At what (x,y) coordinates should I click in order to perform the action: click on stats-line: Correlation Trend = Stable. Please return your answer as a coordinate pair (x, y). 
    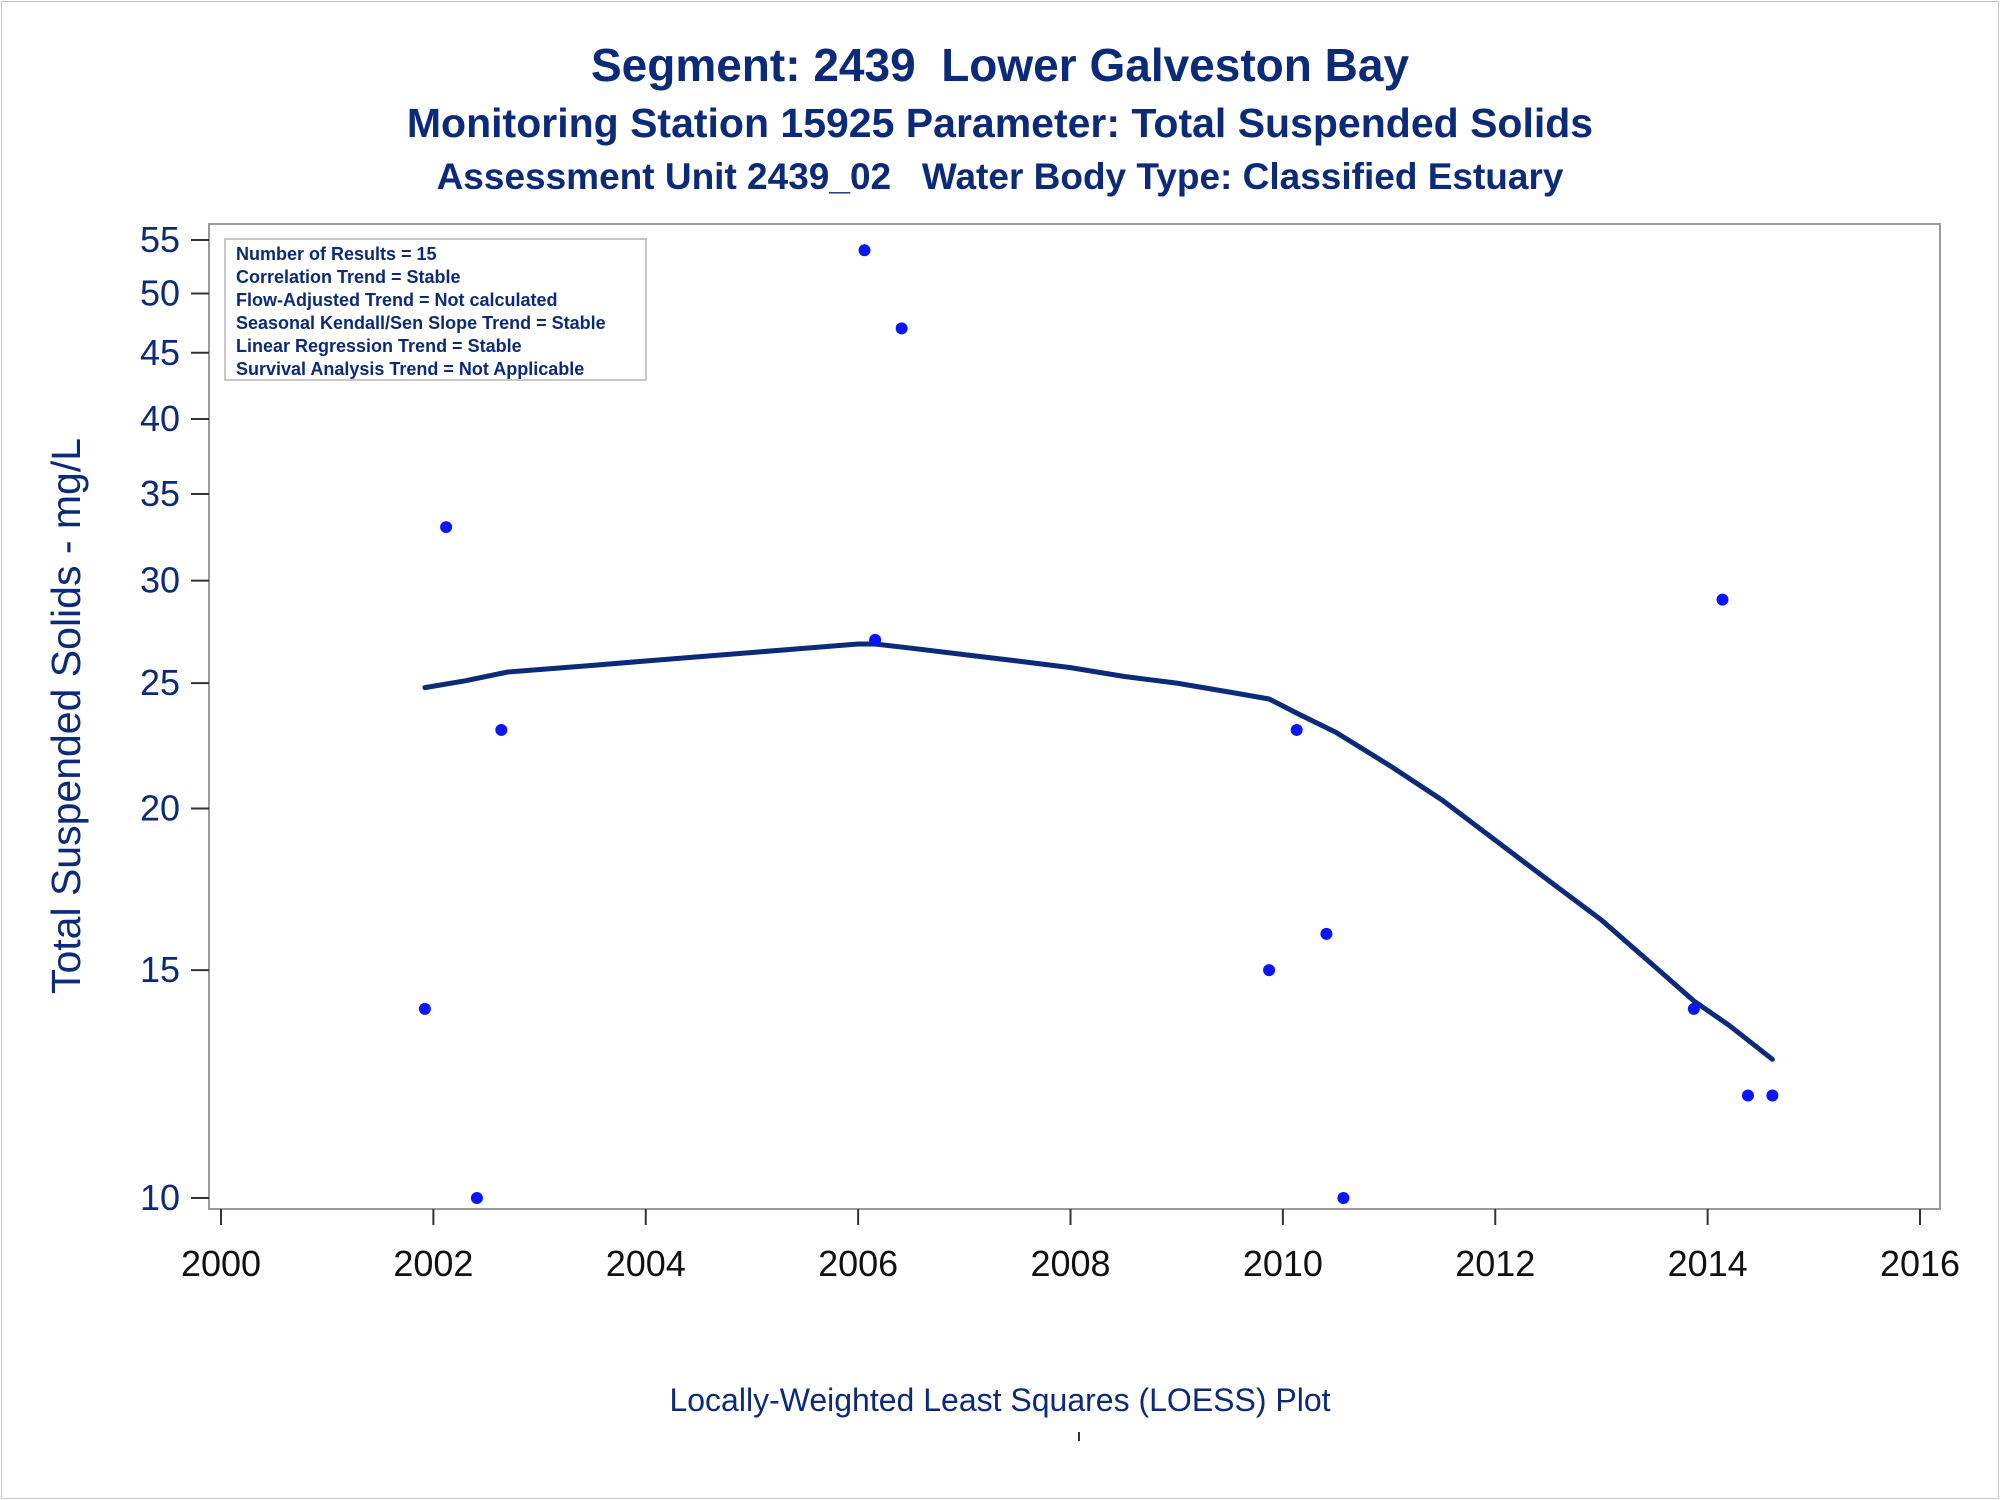
    Looking at the image, I should click on (348, 277).